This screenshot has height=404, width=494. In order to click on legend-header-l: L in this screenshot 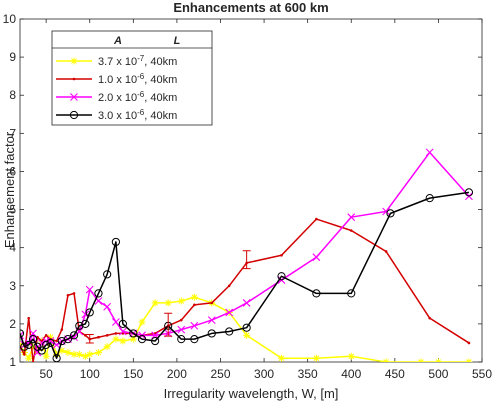, I will do `click(177, 41)`.